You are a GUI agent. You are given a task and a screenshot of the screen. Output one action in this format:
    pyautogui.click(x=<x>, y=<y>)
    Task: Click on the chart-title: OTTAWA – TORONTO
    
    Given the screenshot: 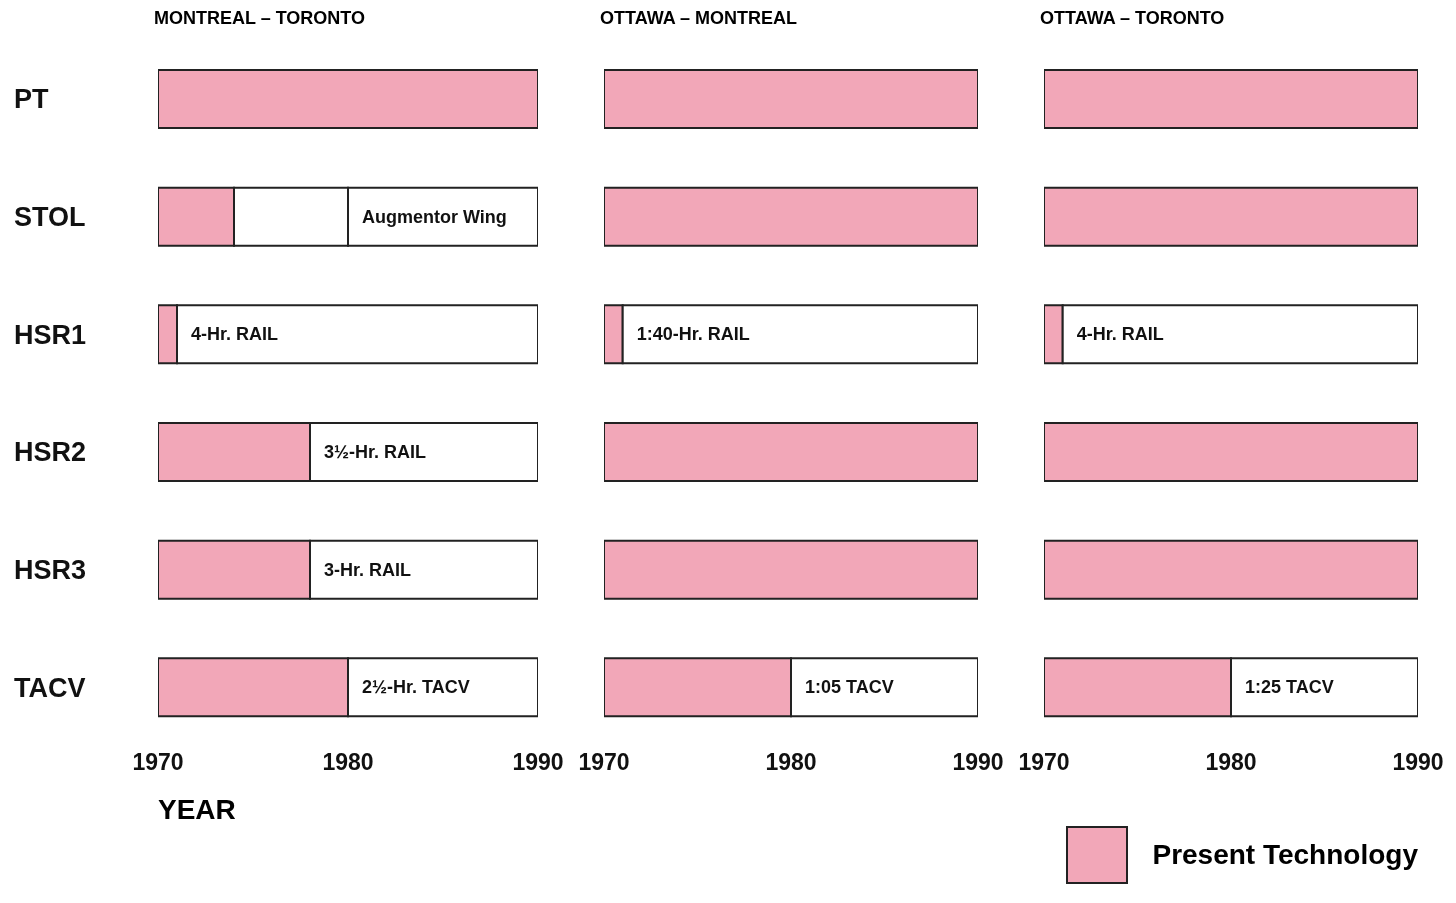 What is the action you would take?
    pyautogui.click(x=1133, y=19)
    